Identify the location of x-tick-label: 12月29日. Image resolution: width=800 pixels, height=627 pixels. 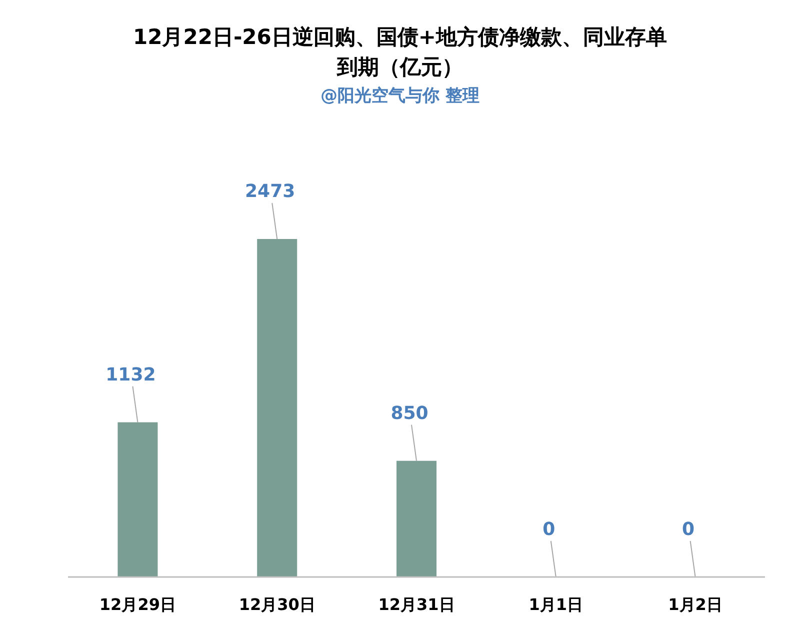
(137, 604).